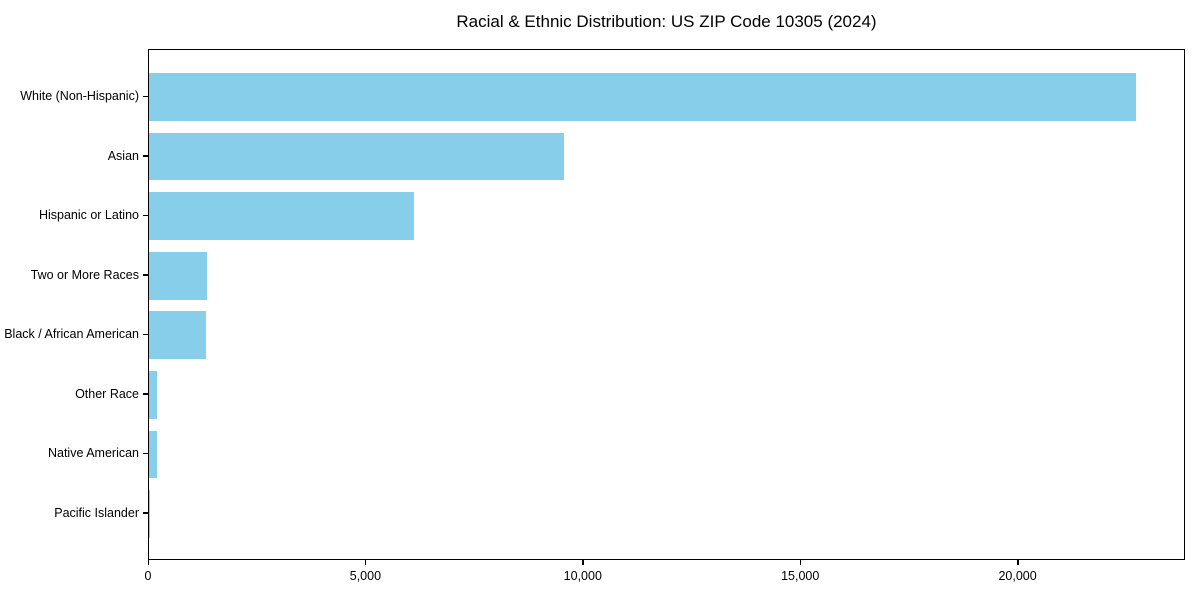 Image resolution: width=1200 pixels, height=600 pixels. I want to click on y-tick-label: Two or More Races, so click(84, 274).